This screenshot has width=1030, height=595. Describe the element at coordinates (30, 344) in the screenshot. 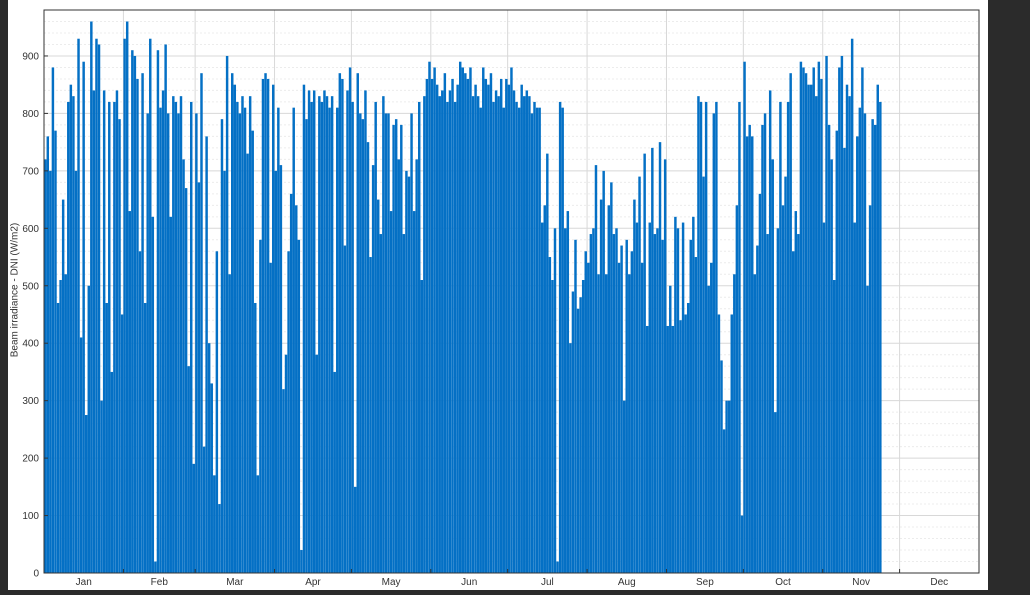

I see `y-tick-label: 400` at that location.